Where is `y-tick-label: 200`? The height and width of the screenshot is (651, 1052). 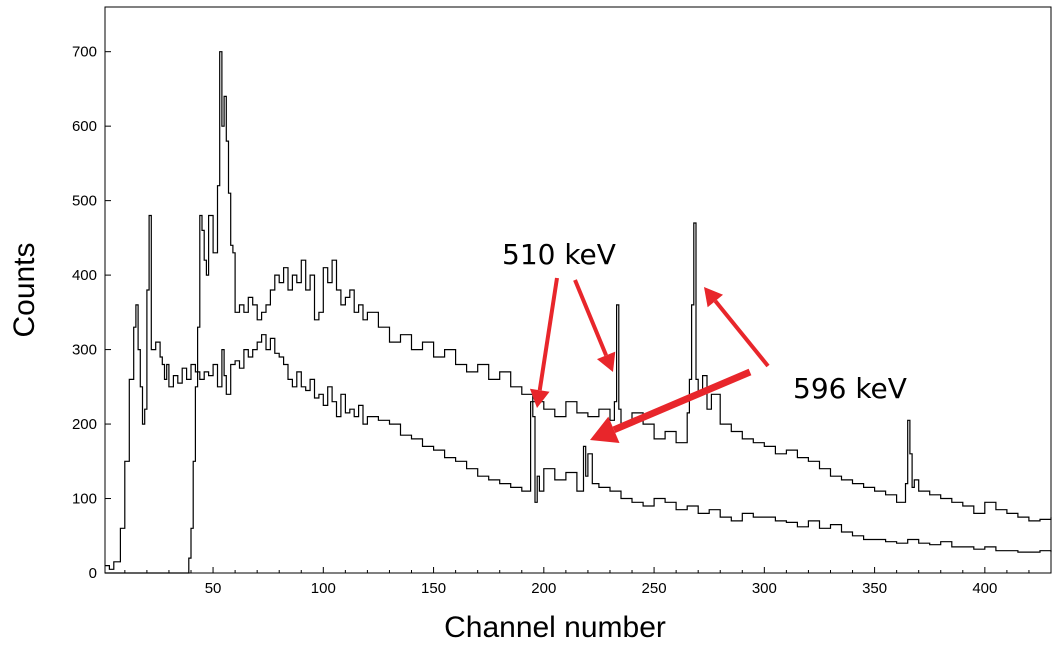 y-tick-label: 200 is located at coordinates (84, 424).